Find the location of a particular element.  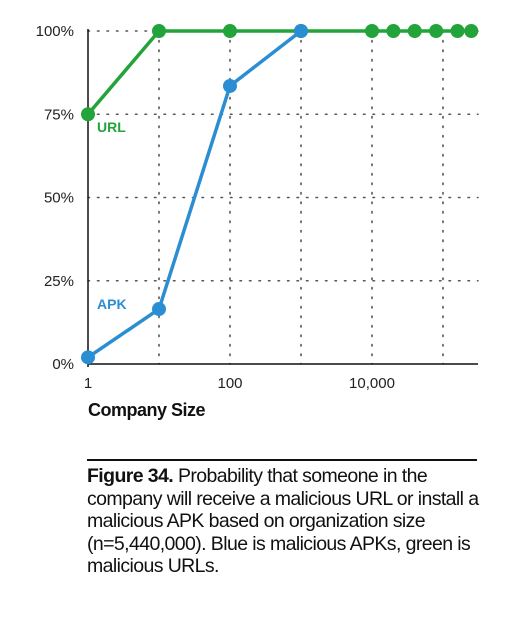

x-tick-label: 10,000 is located at coordinates (372, 383).